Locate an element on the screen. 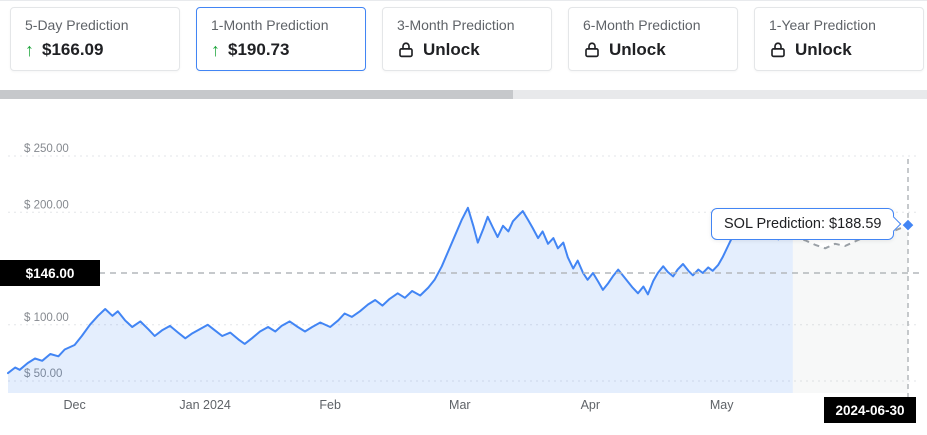  tab-label: 6-Month Prediction is located at coordinates (642, 25).